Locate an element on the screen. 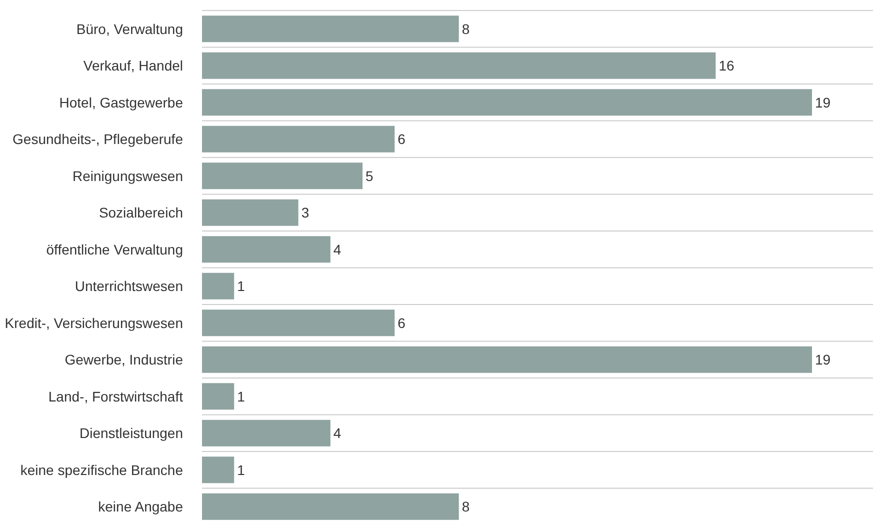  y-tick-label: Dienstleistungen is located at coordinates (131, 433).